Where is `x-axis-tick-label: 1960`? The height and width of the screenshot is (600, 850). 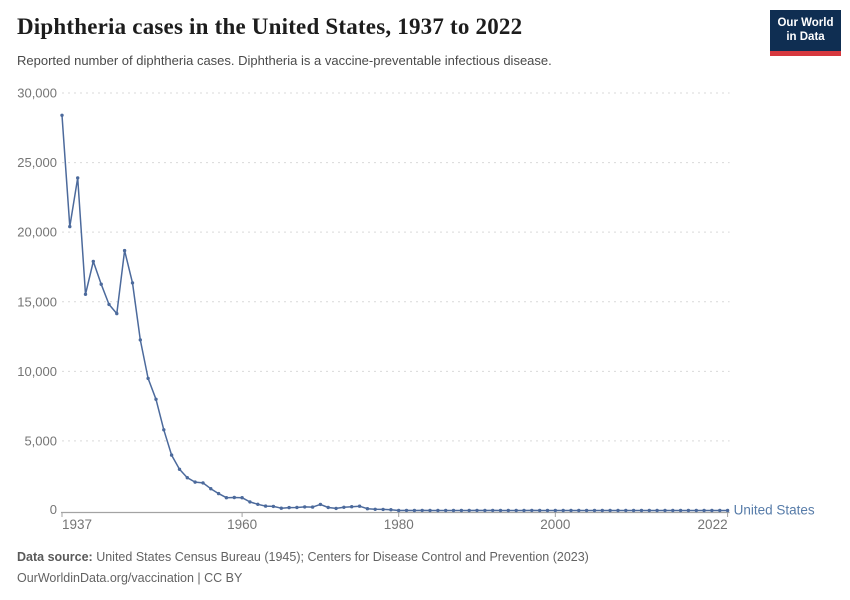 x-axis-tick-label: 1960 is located at coordinates (242, 524).